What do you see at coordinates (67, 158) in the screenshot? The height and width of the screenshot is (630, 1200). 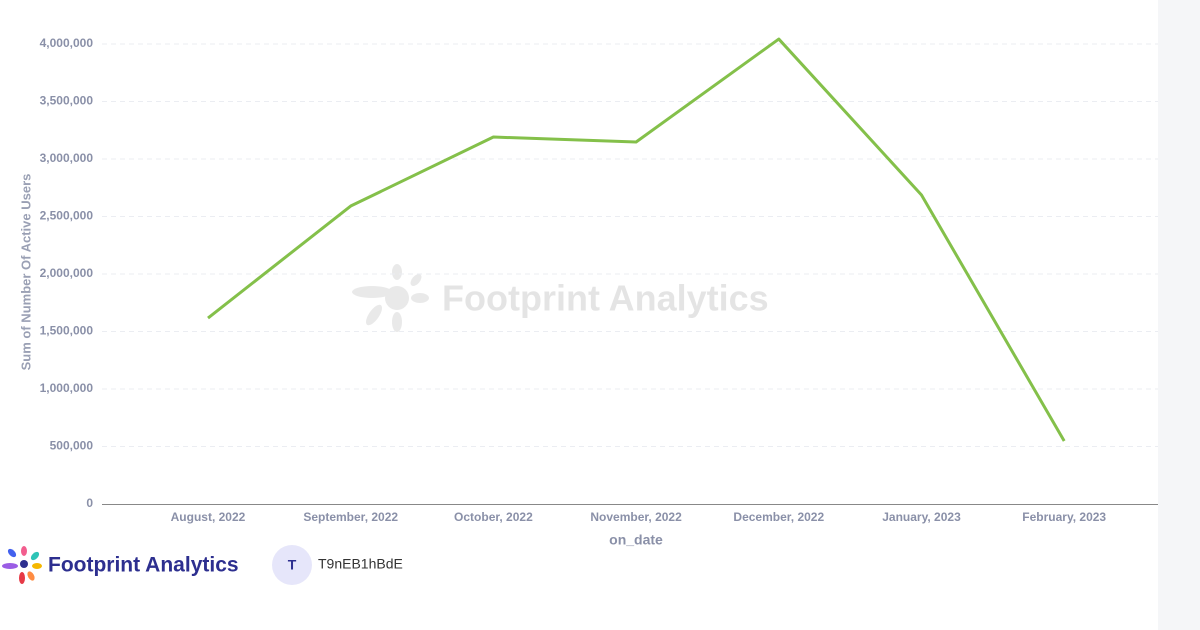 I see `y-tick-label: 3,000,000` at bounding box center [67, 158].